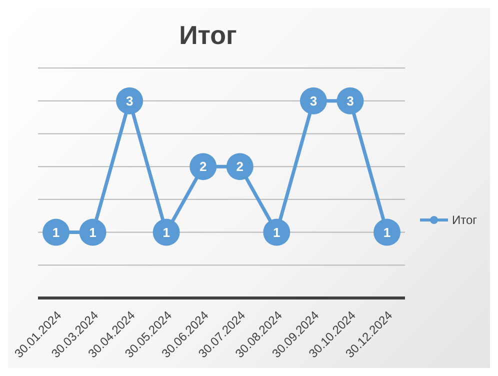  I want to click on legend-label: Итог, so click(465, 220).